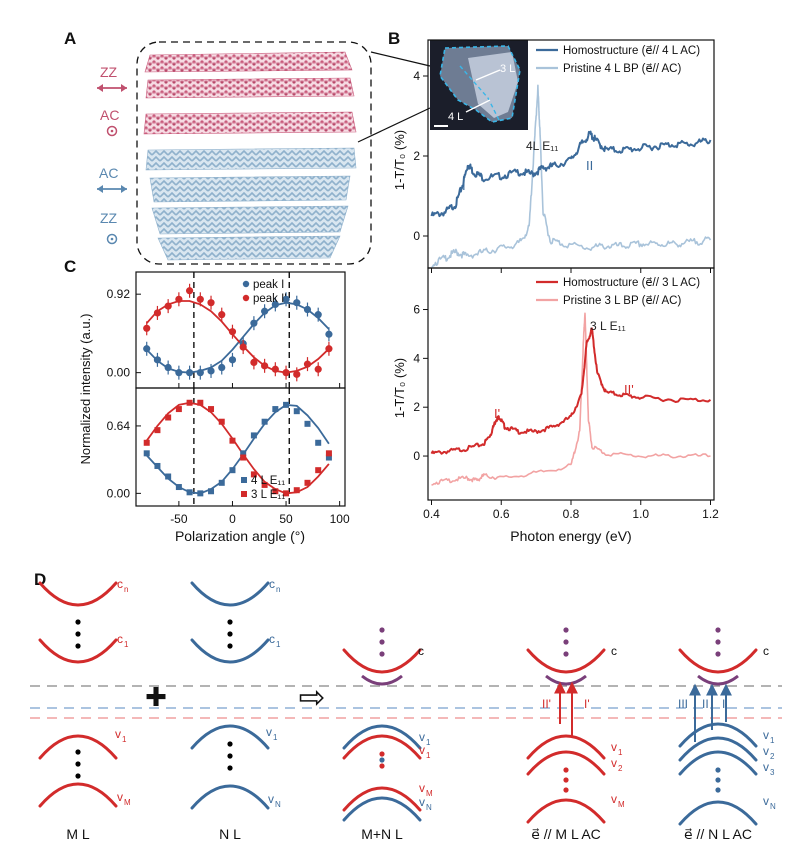 This screenshot has height=857, width=794. What do you see at coordinates (109, 72) in the screenshot?
I see `zz-top-label: ZZ` at bounding box center [109, 72].